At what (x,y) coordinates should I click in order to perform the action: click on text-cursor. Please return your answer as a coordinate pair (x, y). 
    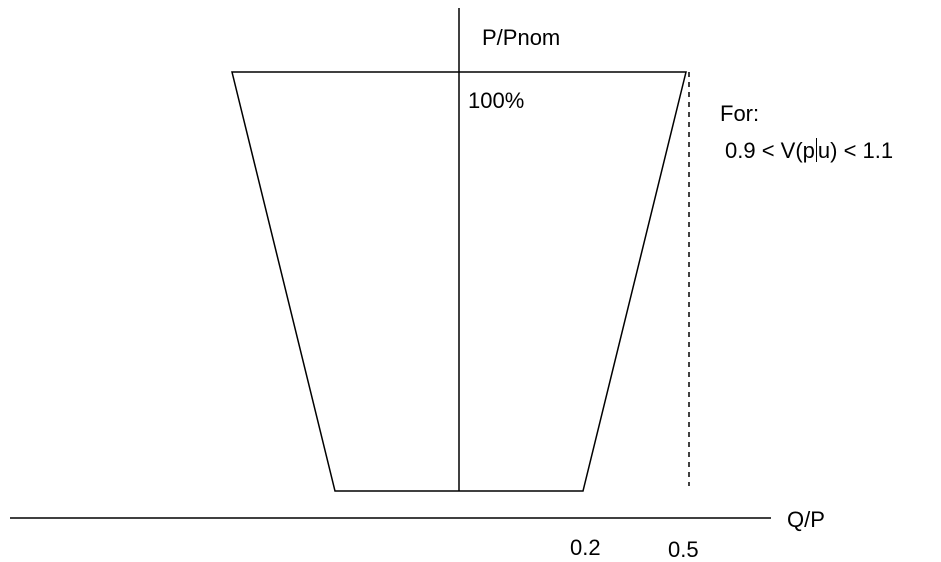
    Looking at the image, I should click on (816, 150).